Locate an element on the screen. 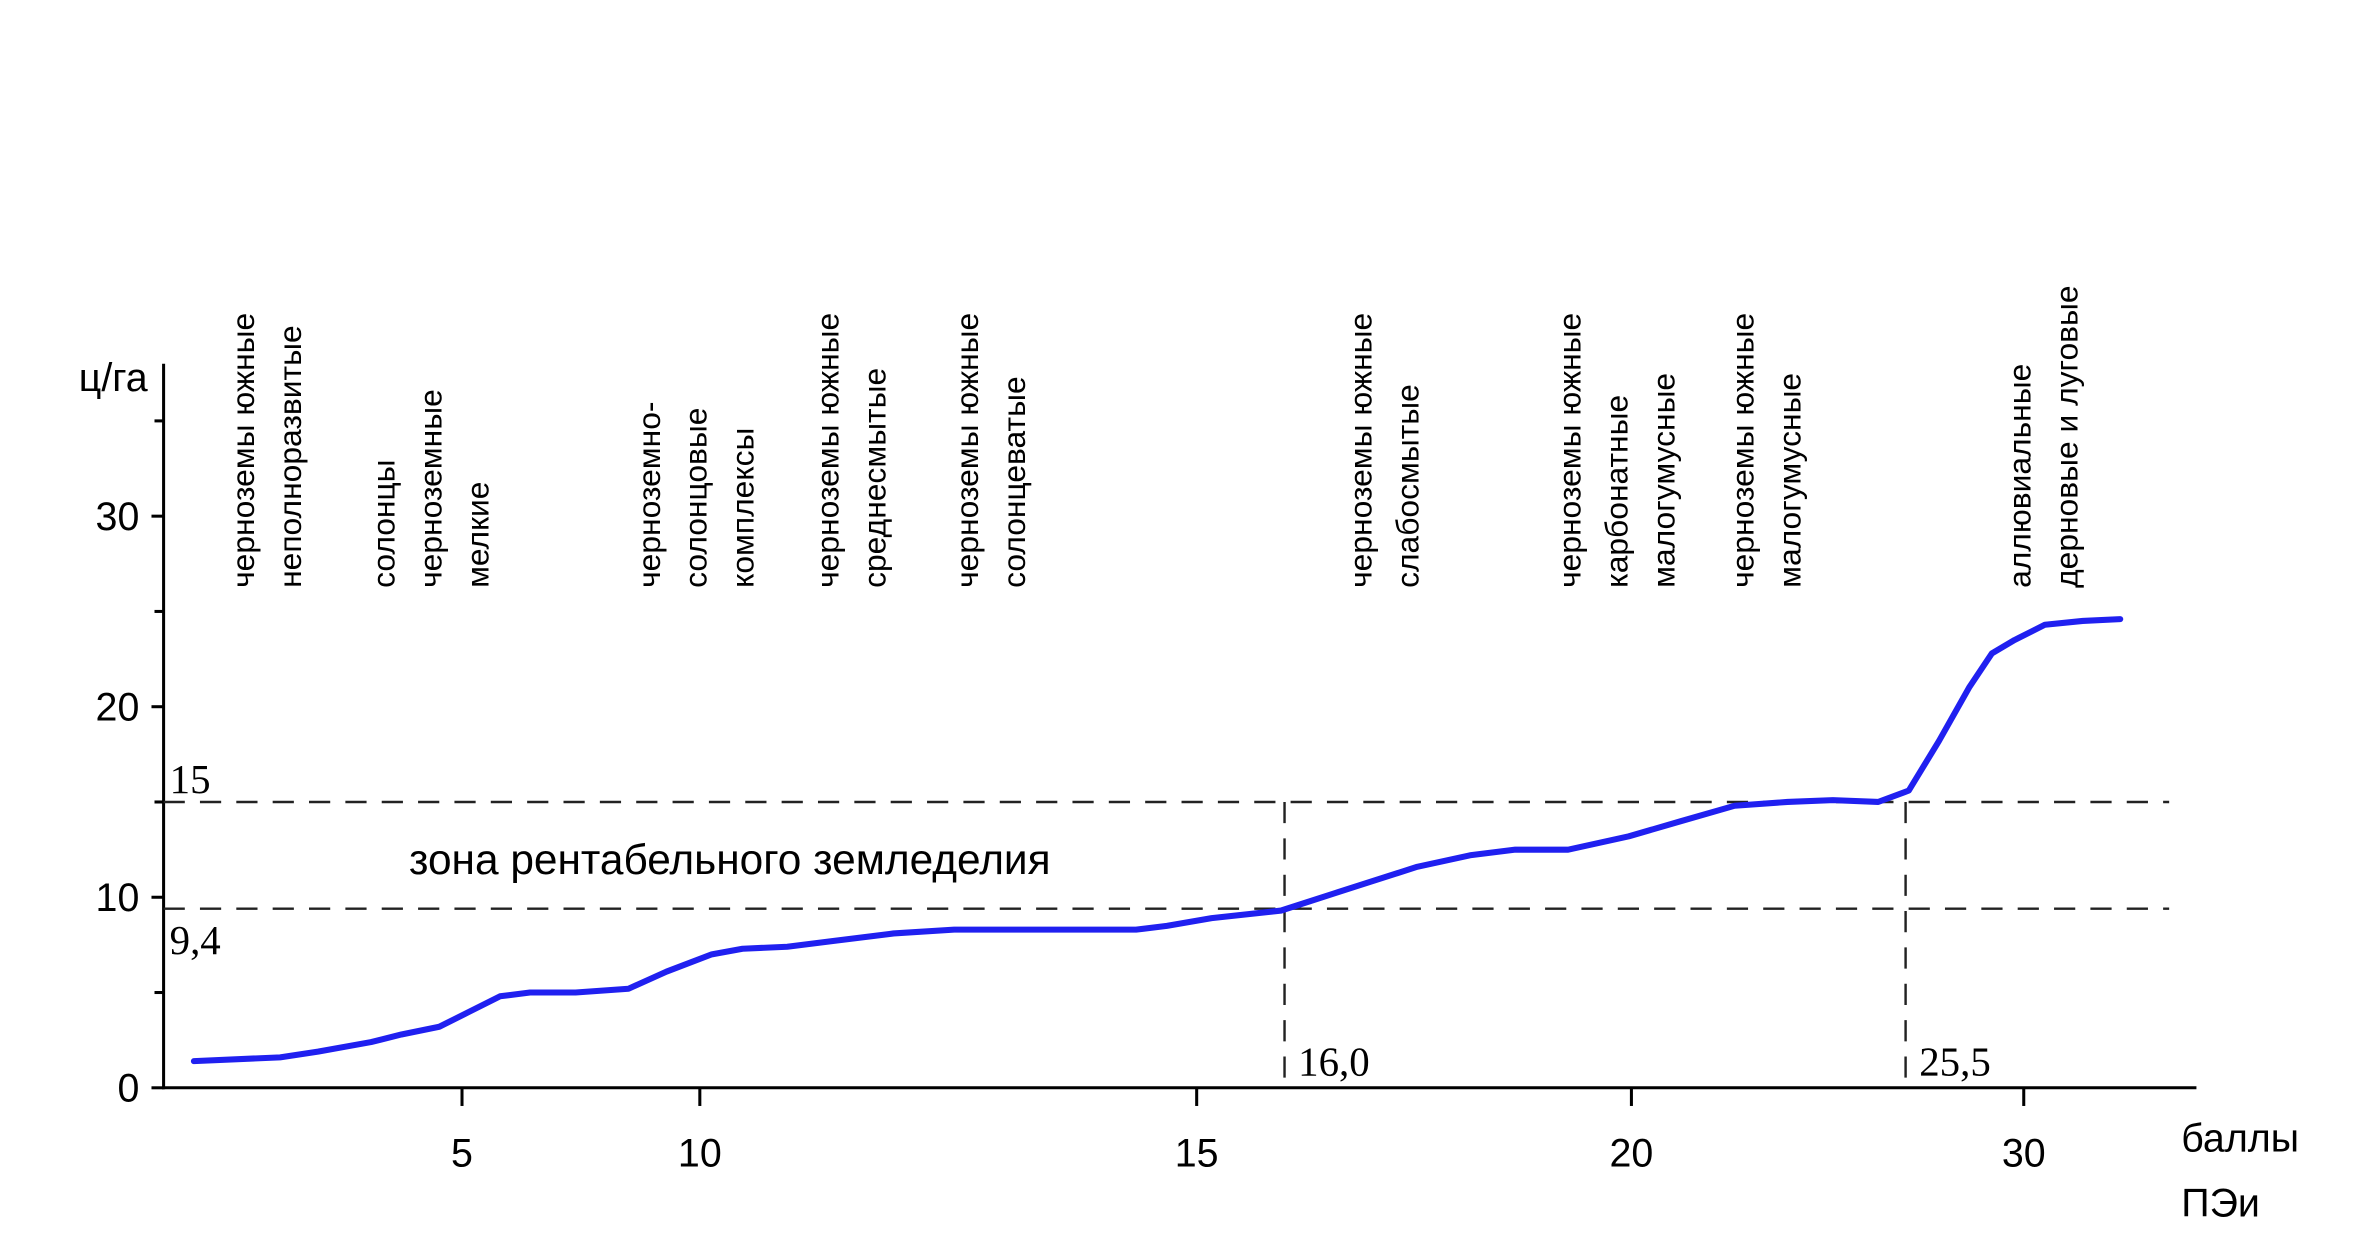  soil-label: дерновые и луговые is located at coordinates (2067, 436).